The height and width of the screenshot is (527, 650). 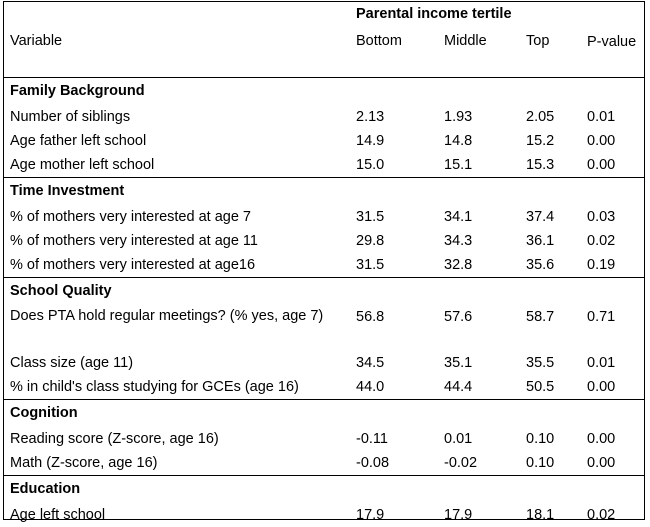 What do you see at coordinates (379, 41) in the screenshot?
I see `bottom-column-header: Bottom` at bounding box center [379, 41].